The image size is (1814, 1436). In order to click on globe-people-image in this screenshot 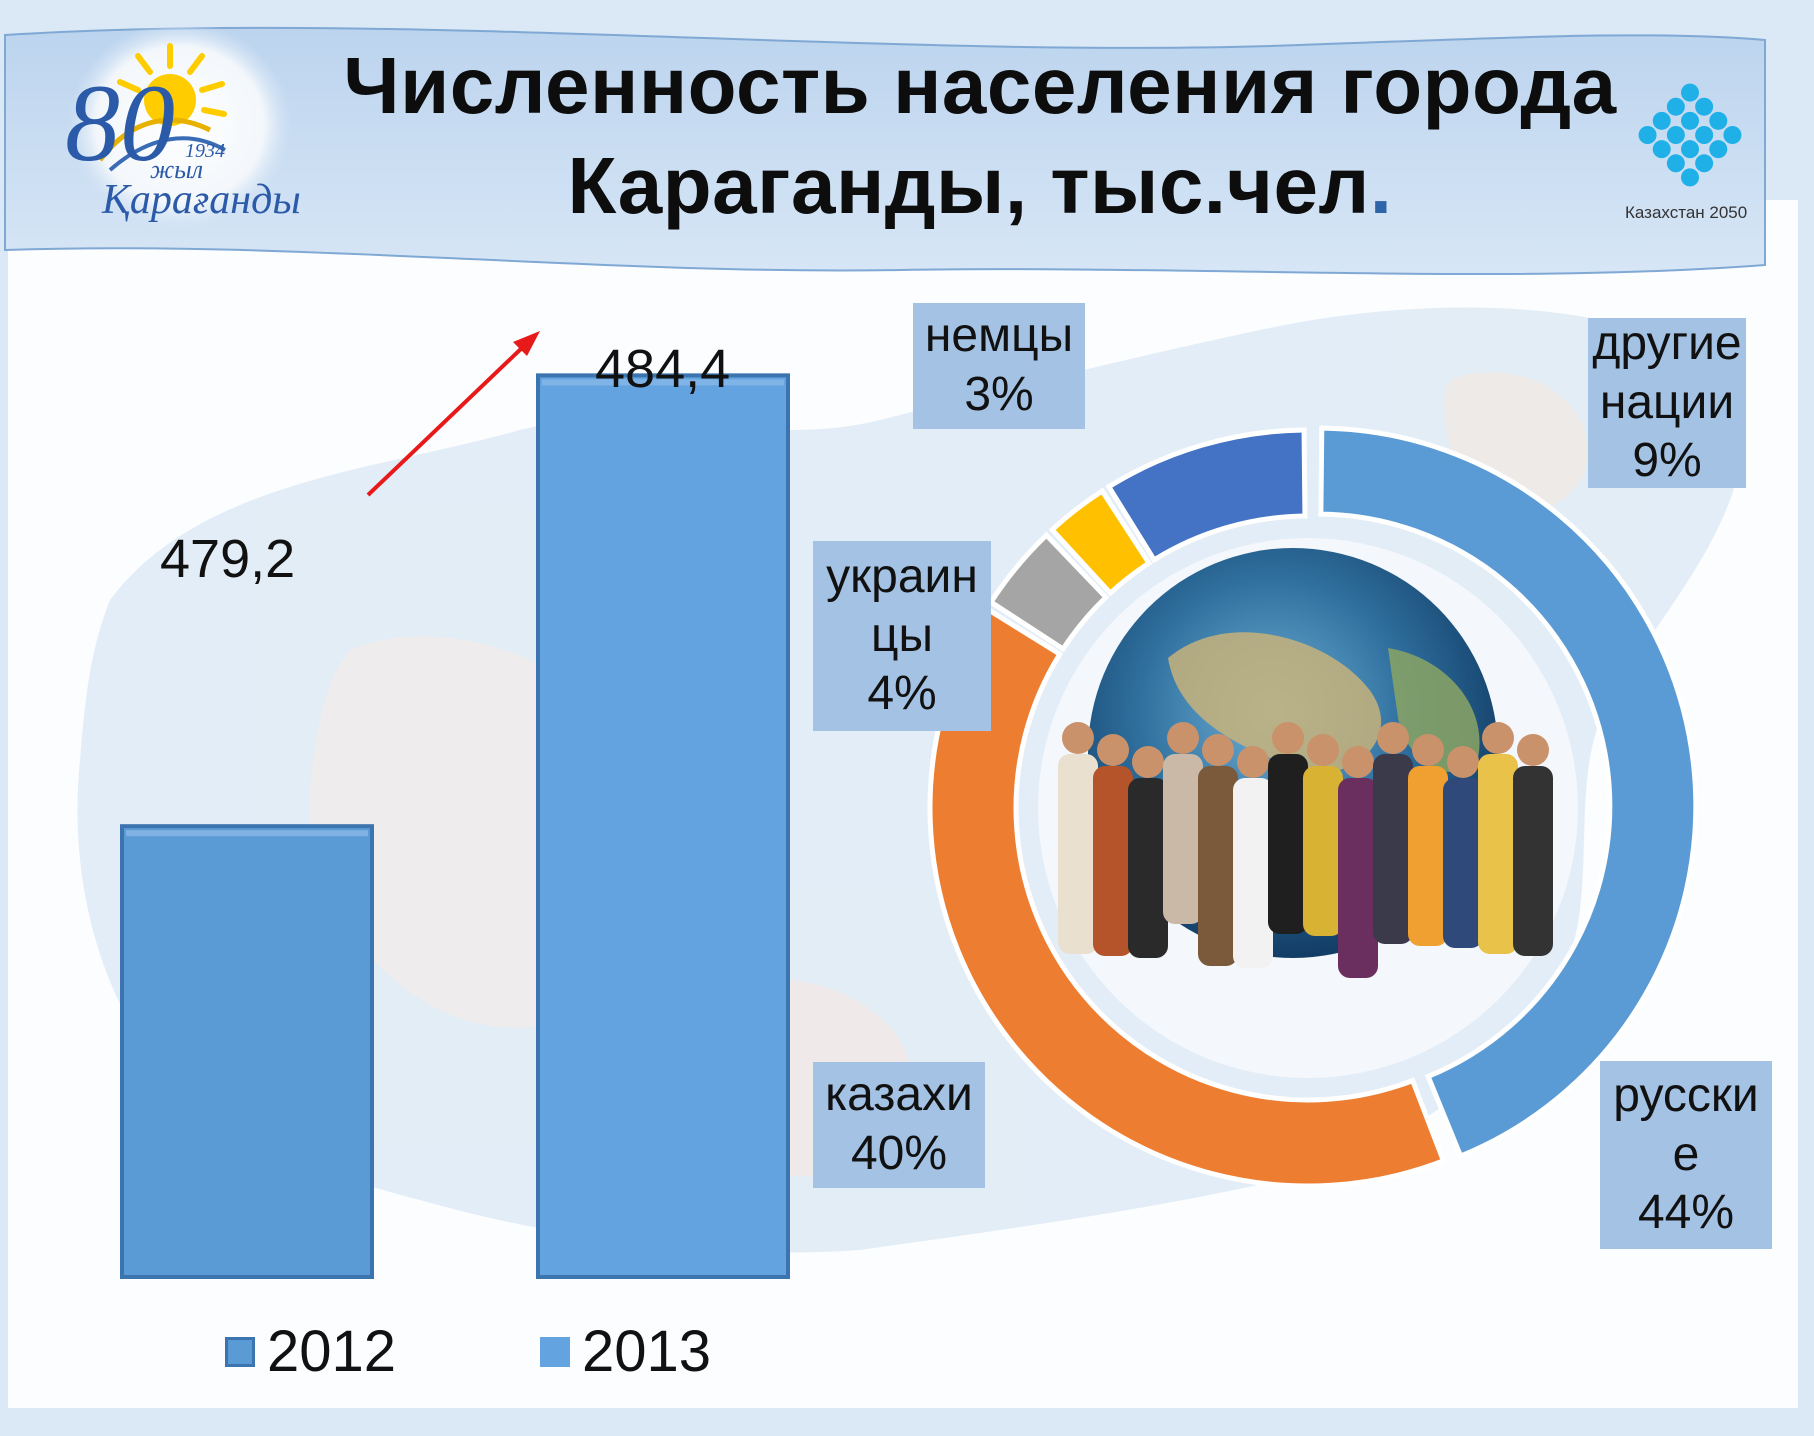, I will do `click(1308, 808)`.